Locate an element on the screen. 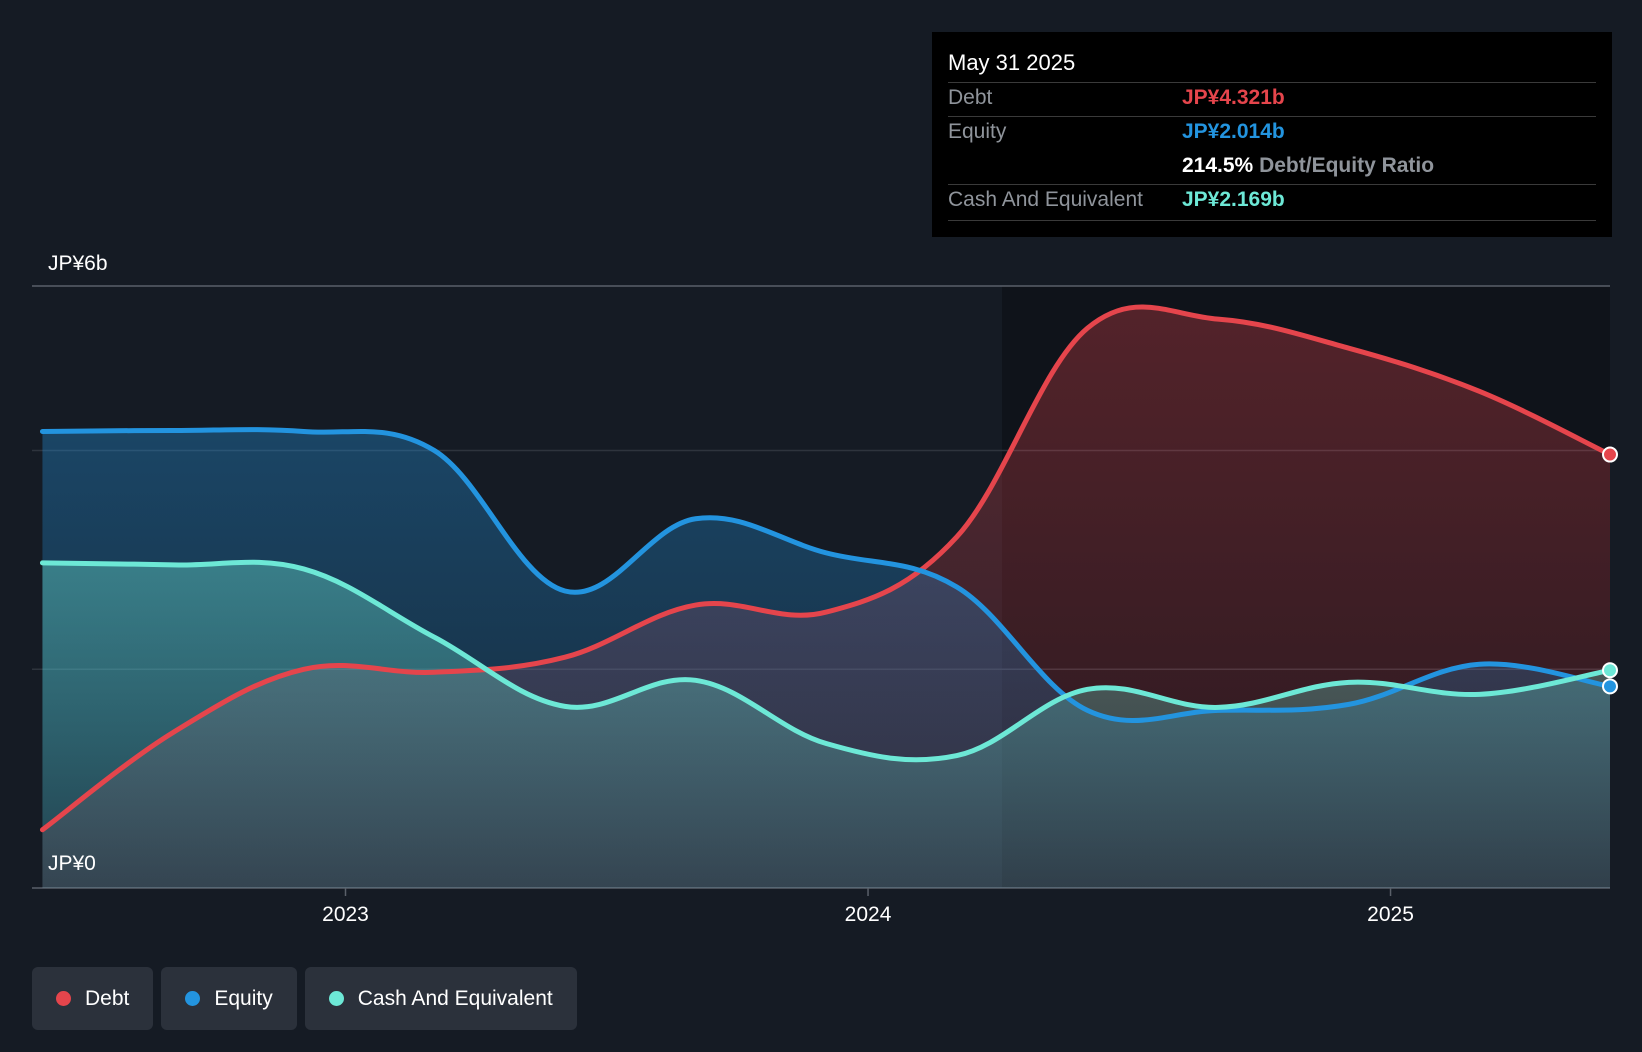  legend-item-equity: Equity is located at coordinates (229, 998).